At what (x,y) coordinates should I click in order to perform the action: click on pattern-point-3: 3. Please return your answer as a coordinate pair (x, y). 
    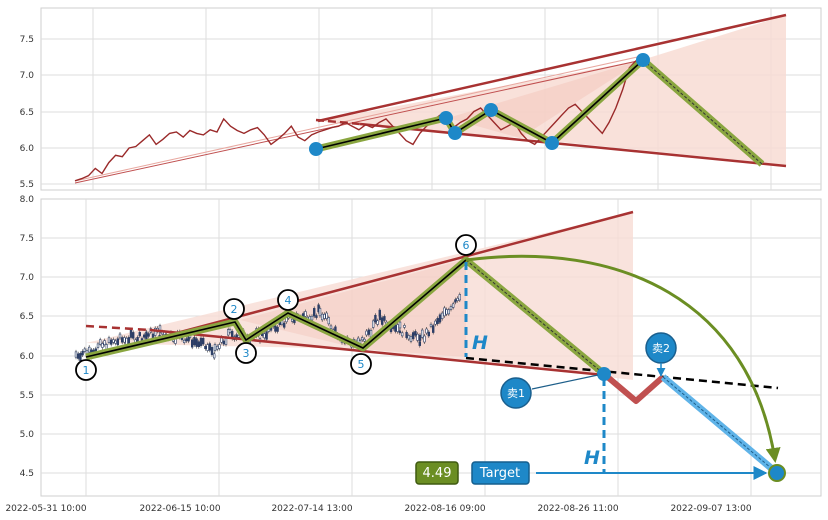
    Looking at the image, I should click on (246, 353).